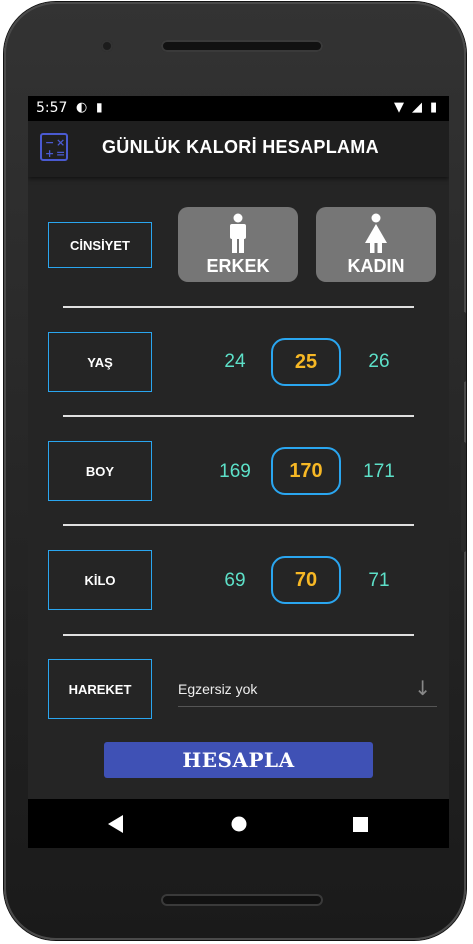 The image size is (473, 944). Describe the element at coordinates (82, 107) in the screenshot. I see `data-saver-icon: ◐` at that location.